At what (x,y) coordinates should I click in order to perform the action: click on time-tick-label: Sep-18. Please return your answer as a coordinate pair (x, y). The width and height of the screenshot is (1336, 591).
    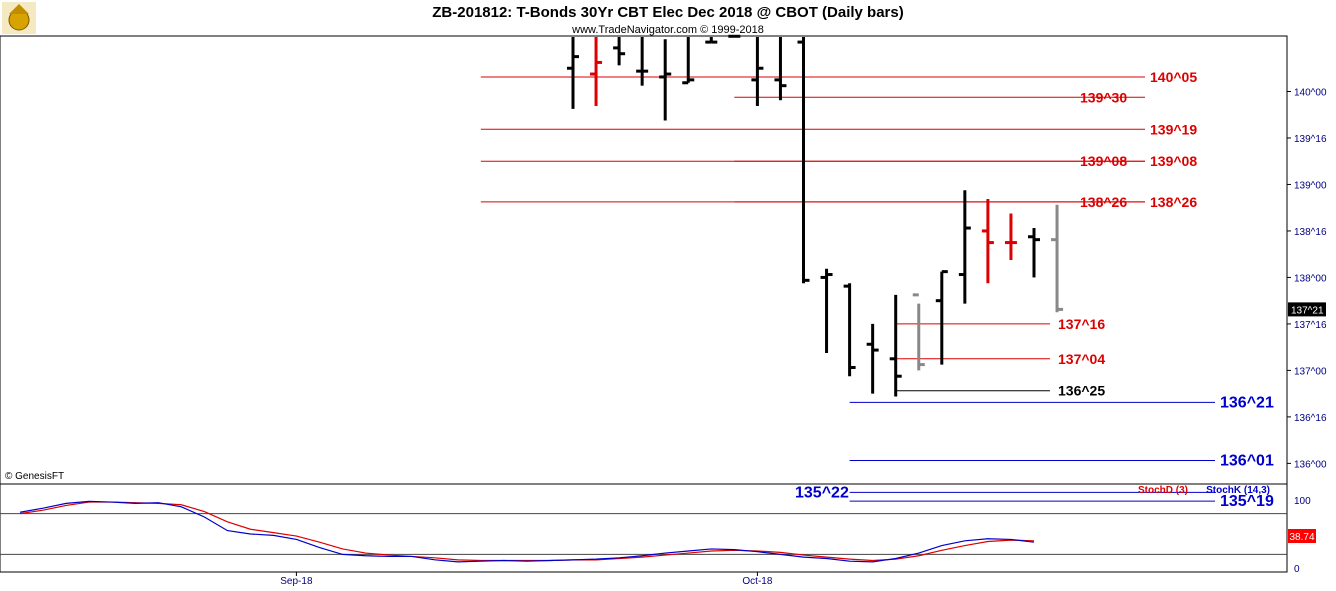
    Looking at the image, I should click on (296, 581).